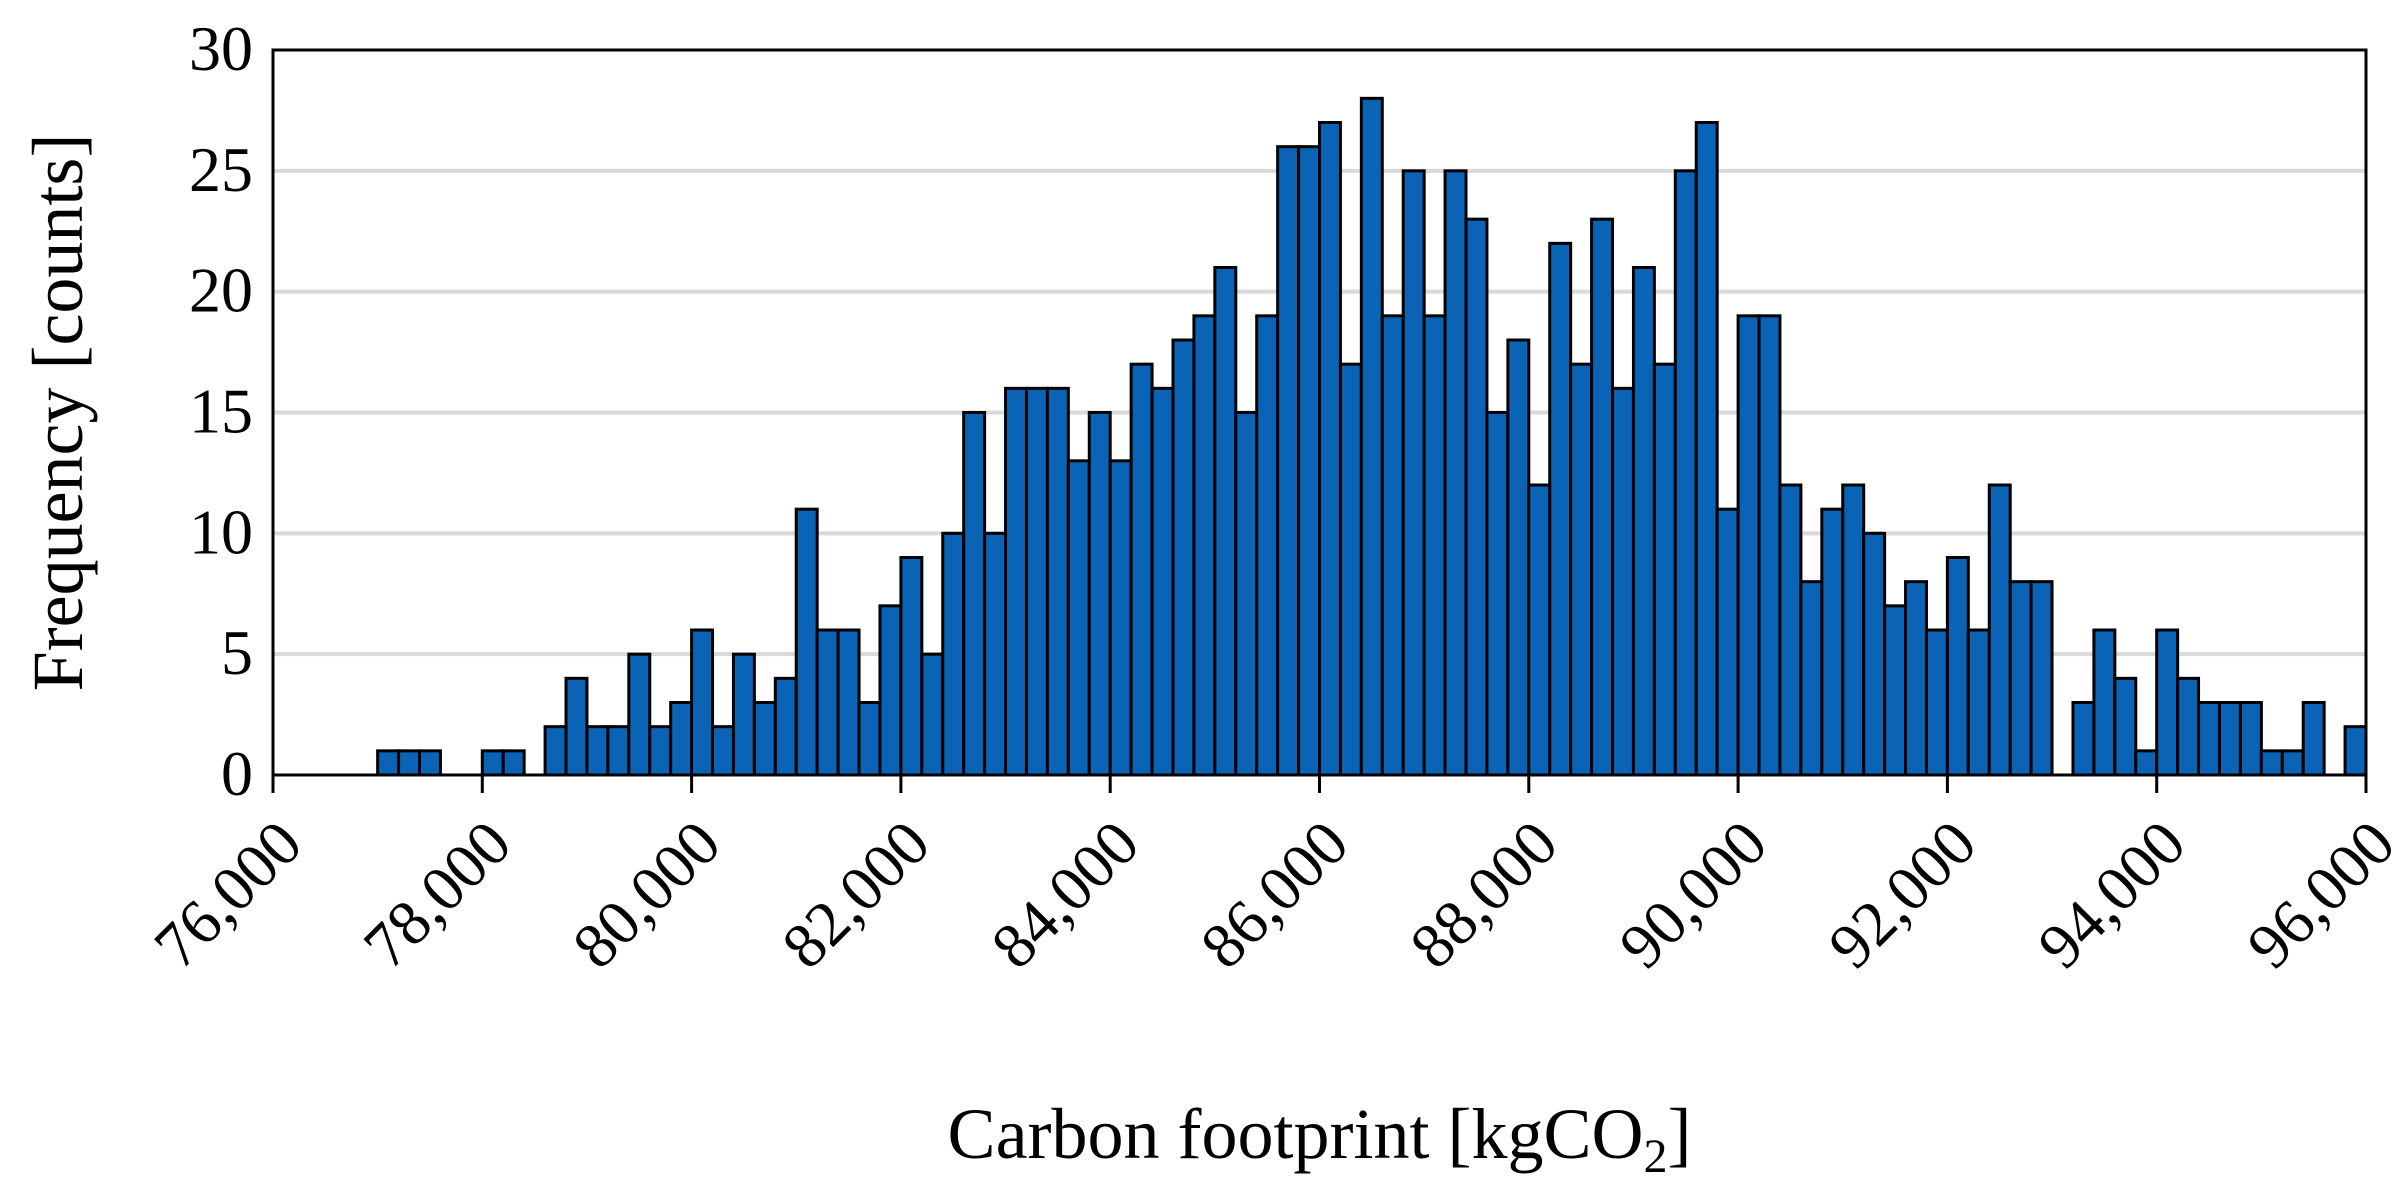 This screenshot has width=2396, height=1189. Describe the element at coordinates (221, 290) in the screenshot. I see `y-tick-label: 20` at that location.